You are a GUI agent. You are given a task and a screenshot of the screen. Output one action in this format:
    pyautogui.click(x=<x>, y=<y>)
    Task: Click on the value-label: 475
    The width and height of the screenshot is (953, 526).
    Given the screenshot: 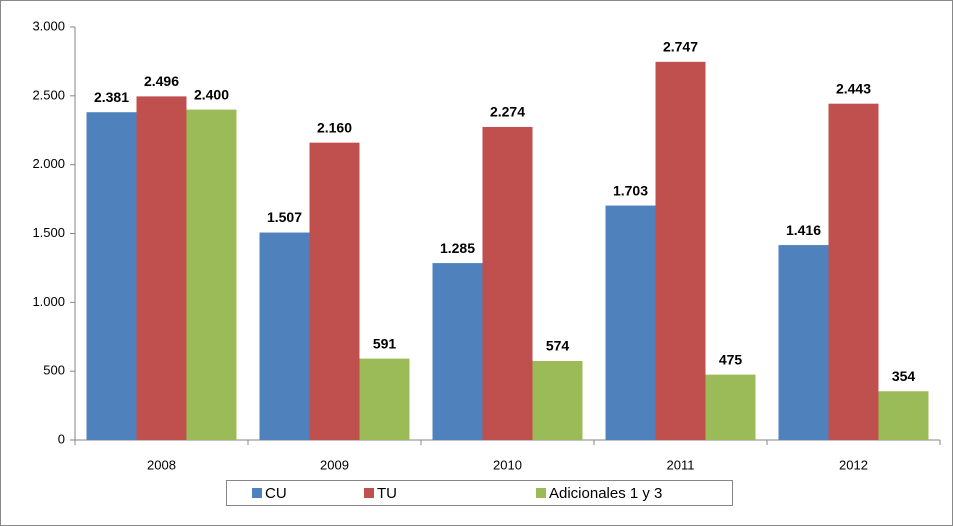 What is the action you would take?
    pyautogui.click(x=731, y=359)
    